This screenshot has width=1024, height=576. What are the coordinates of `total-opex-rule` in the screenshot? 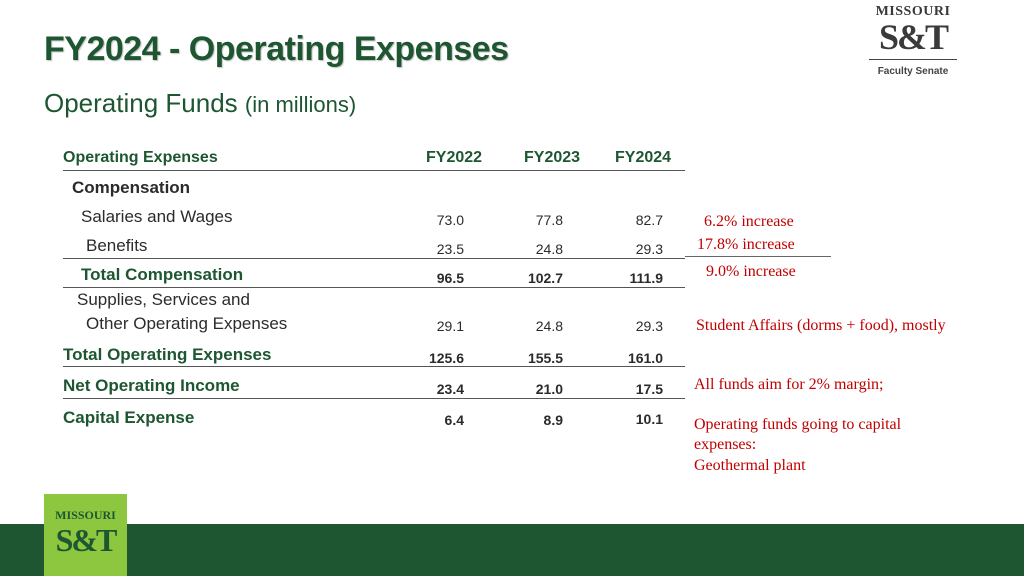 It's located at (374, 366).